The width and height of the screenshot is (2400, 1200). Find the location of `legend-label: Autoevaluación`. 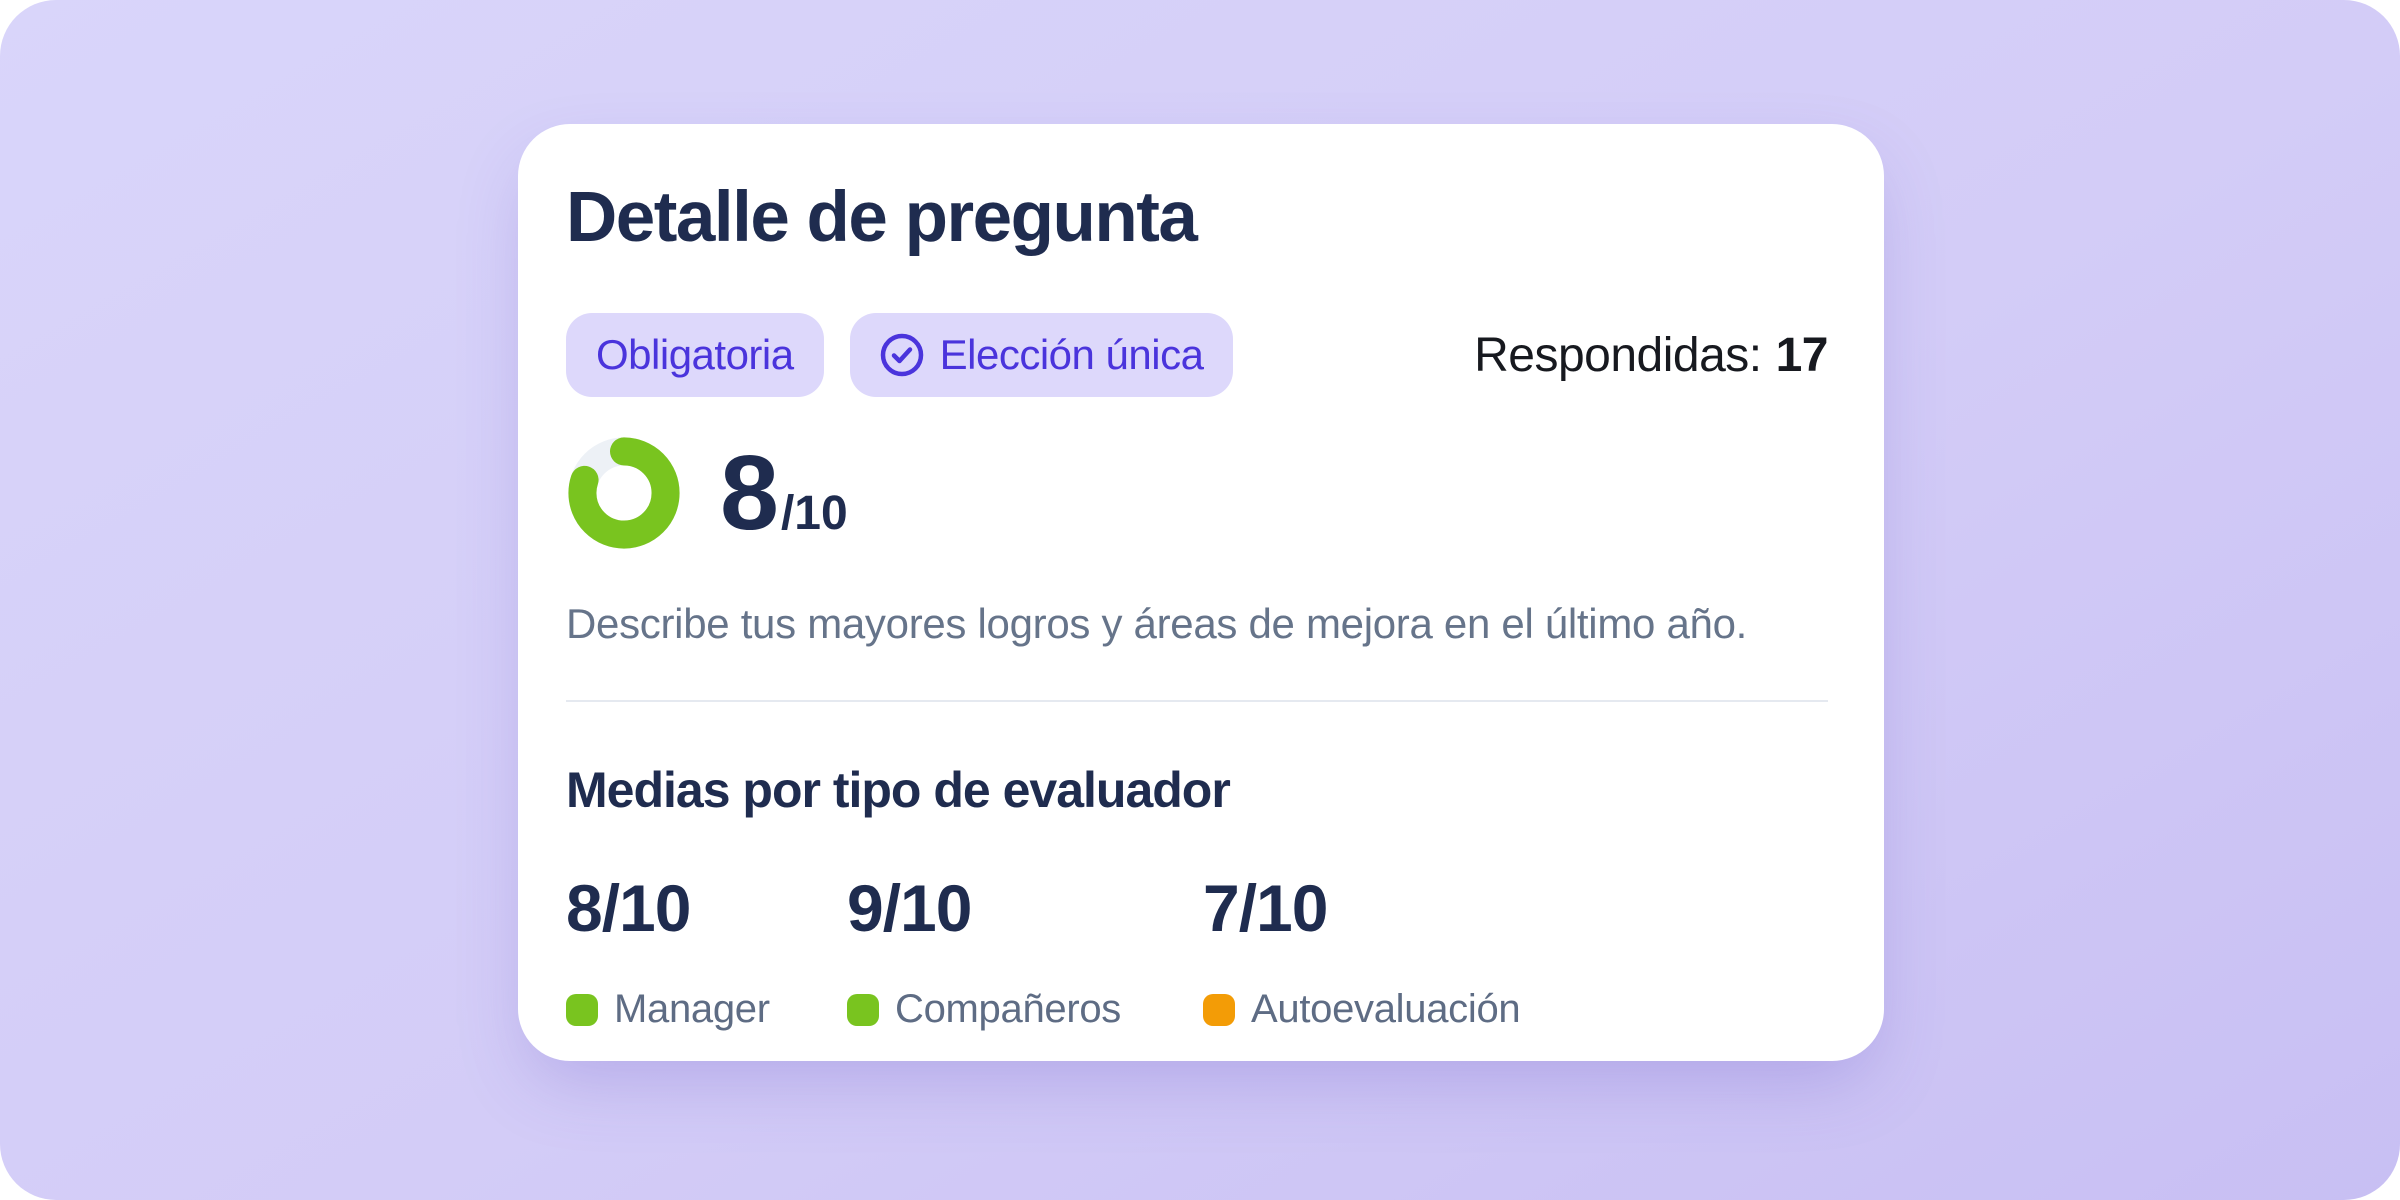

legend-label: Autoevaluación is located at coordinates (1386, 1009).